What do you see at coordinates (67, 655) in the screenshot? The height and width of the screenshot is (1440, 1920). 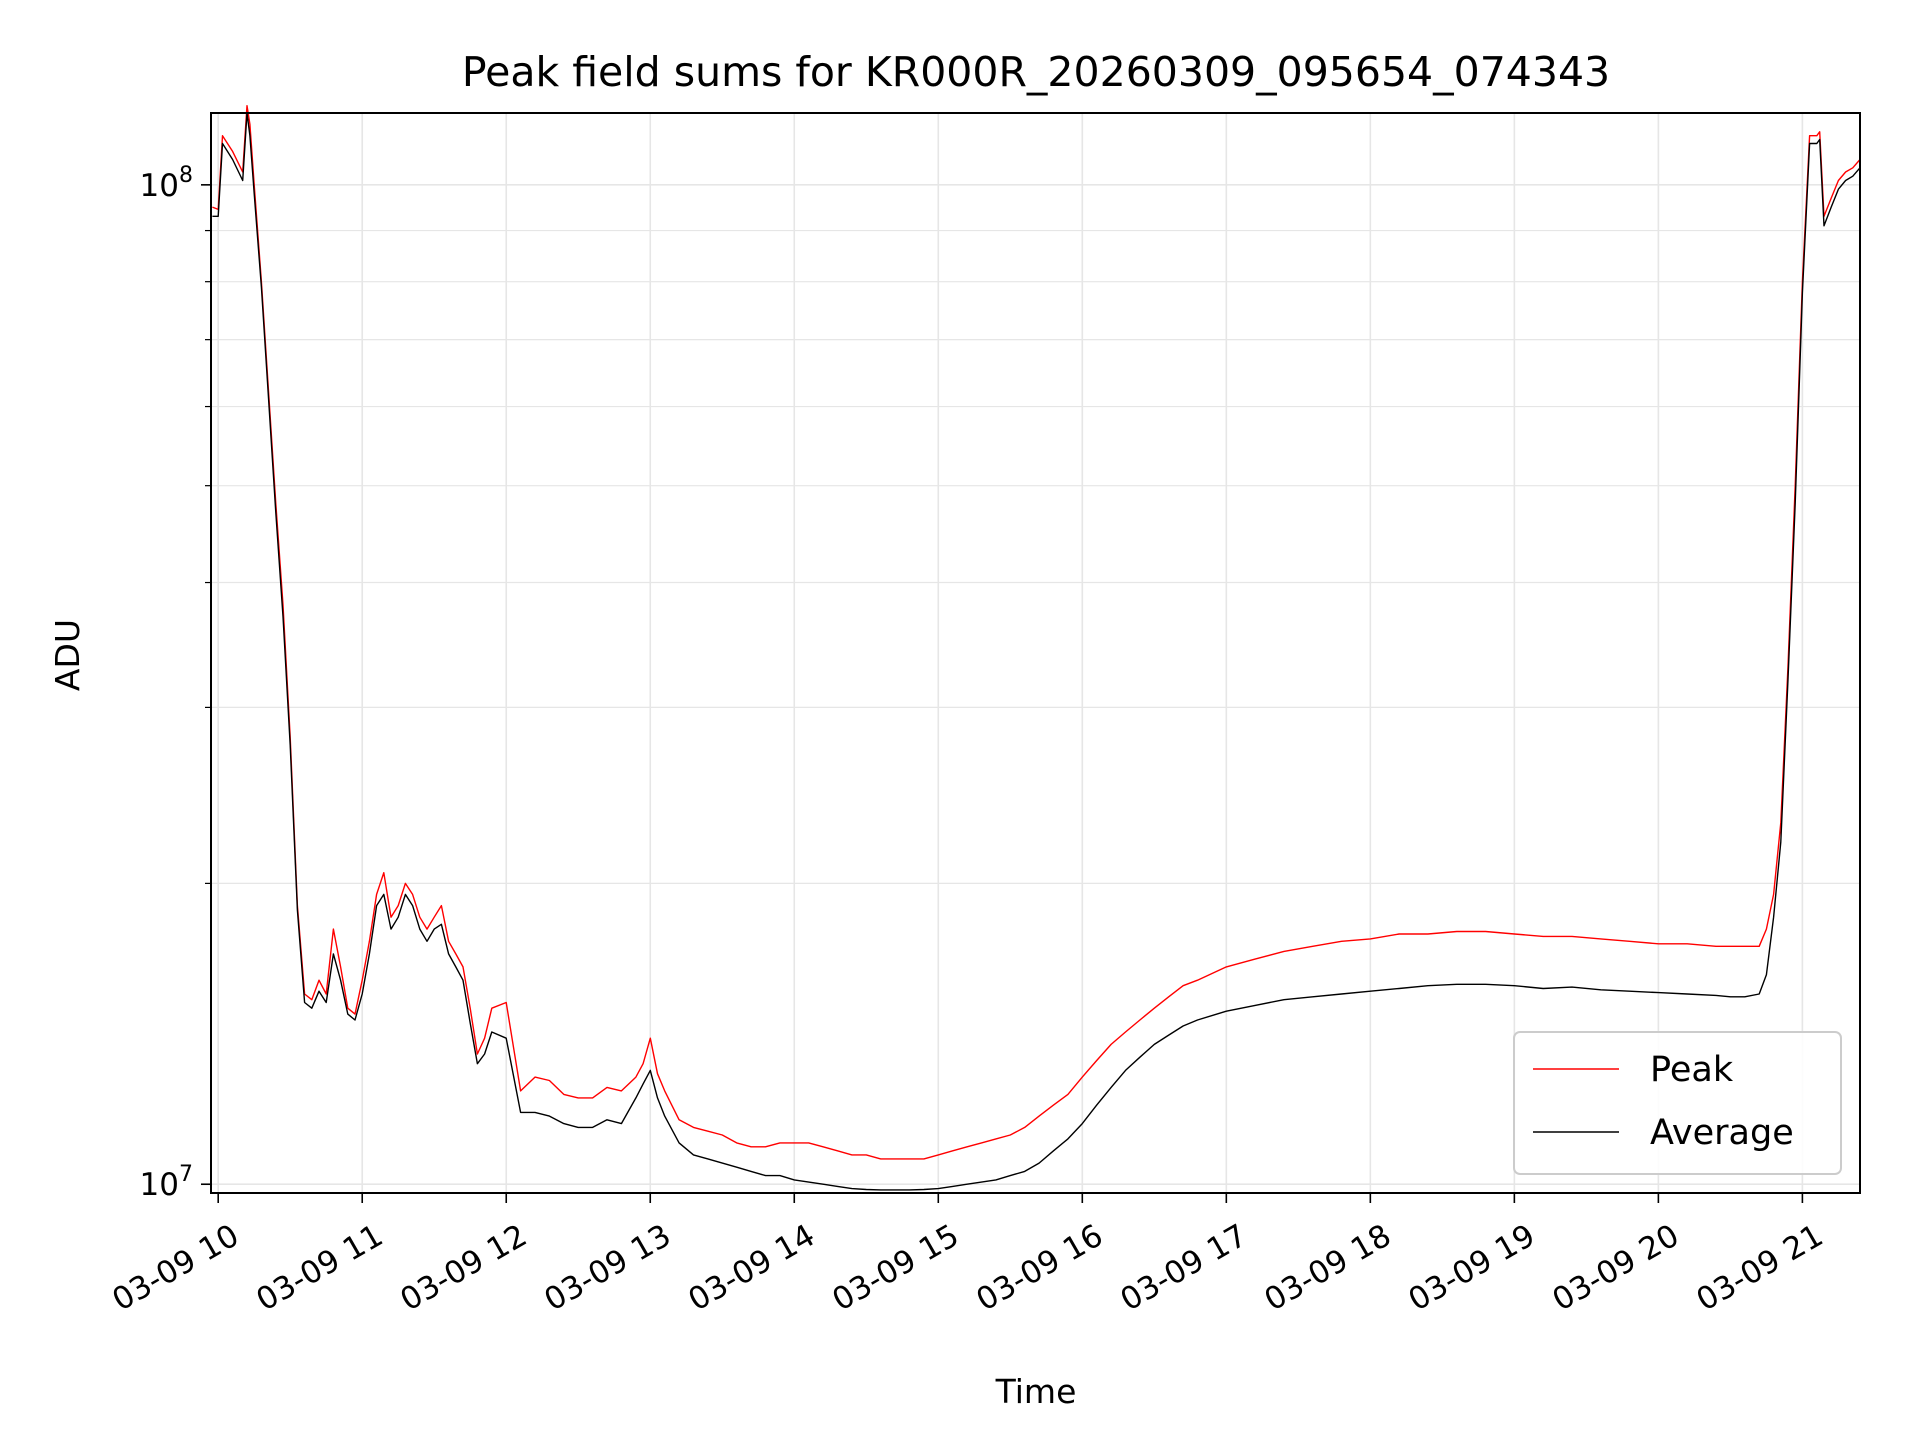 I see `y-axis-label: ADU` at bounding box center [67, 655].